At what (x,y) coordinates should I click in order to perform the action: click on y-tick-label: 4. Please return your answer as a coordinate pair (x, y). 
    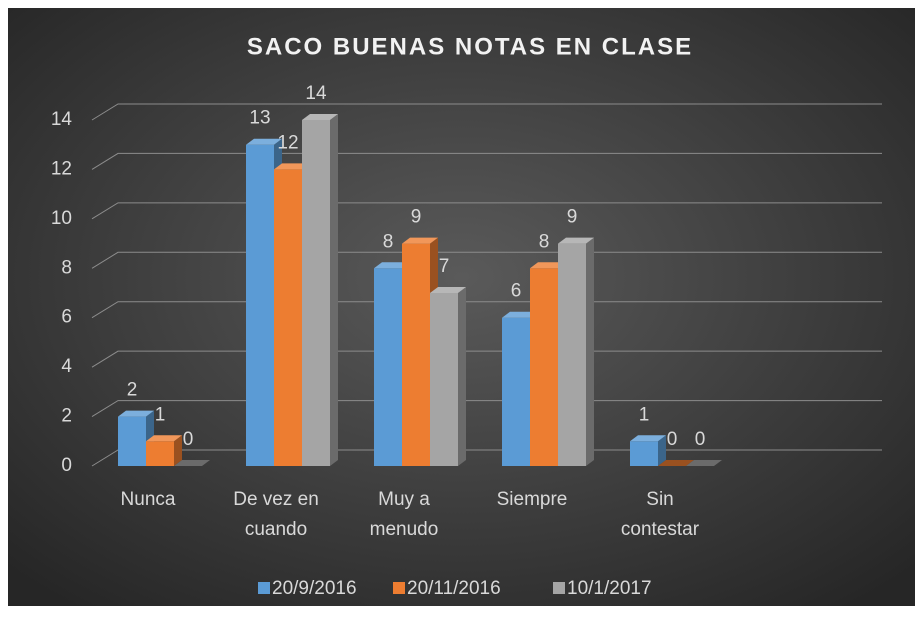
    Looking at the image, I should click on (66, 366).